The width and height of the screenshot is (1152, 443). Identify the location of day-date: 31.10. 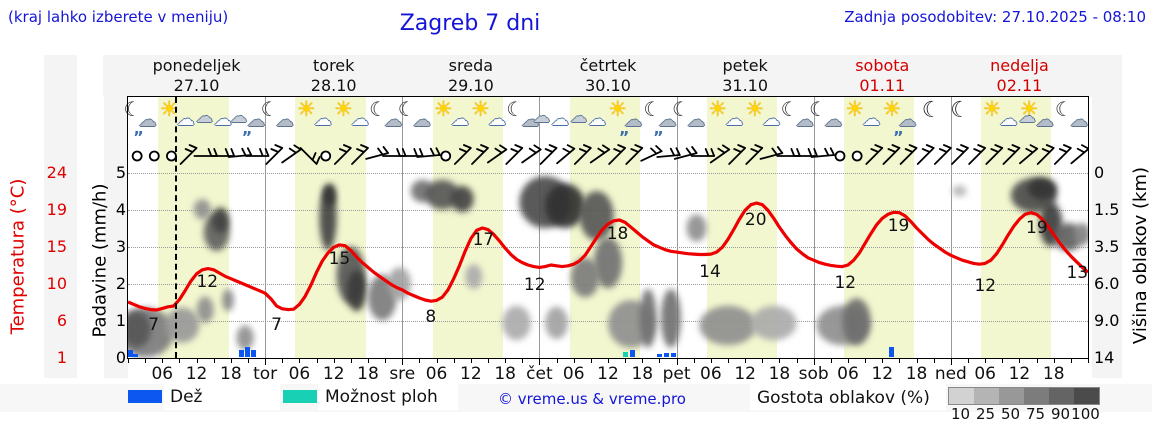
(745, 85).